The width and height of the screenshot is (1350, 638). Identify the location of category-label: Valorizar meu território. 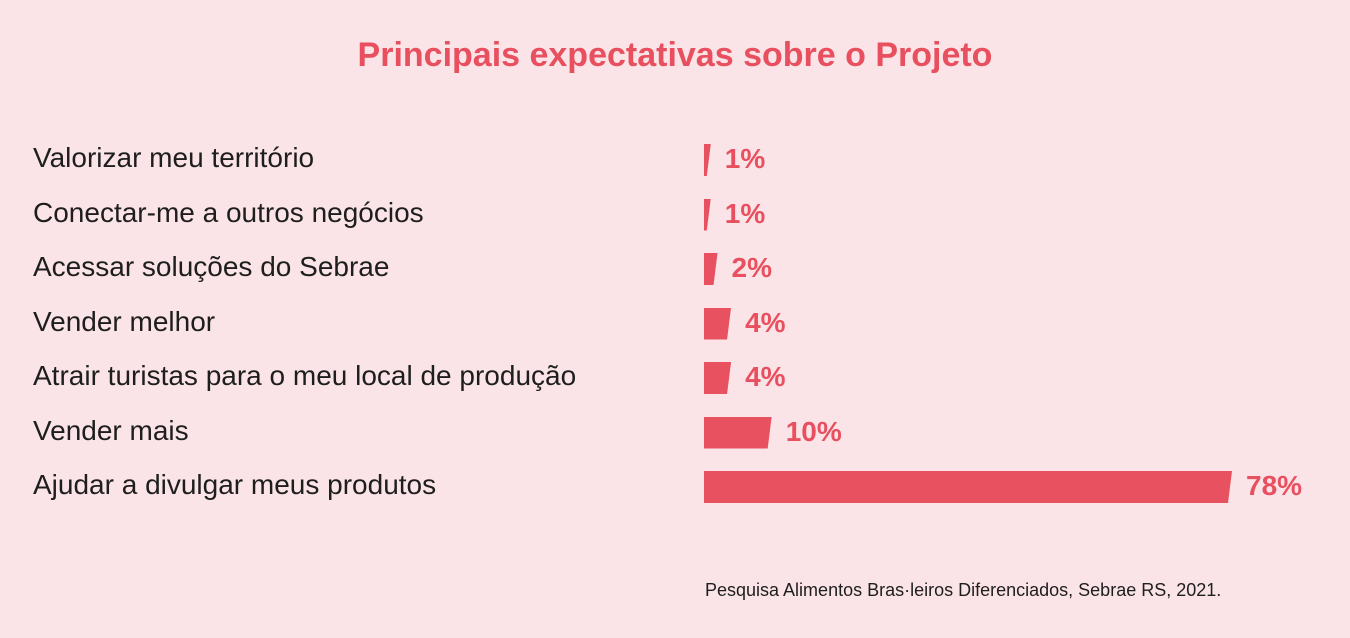
(174, 157).